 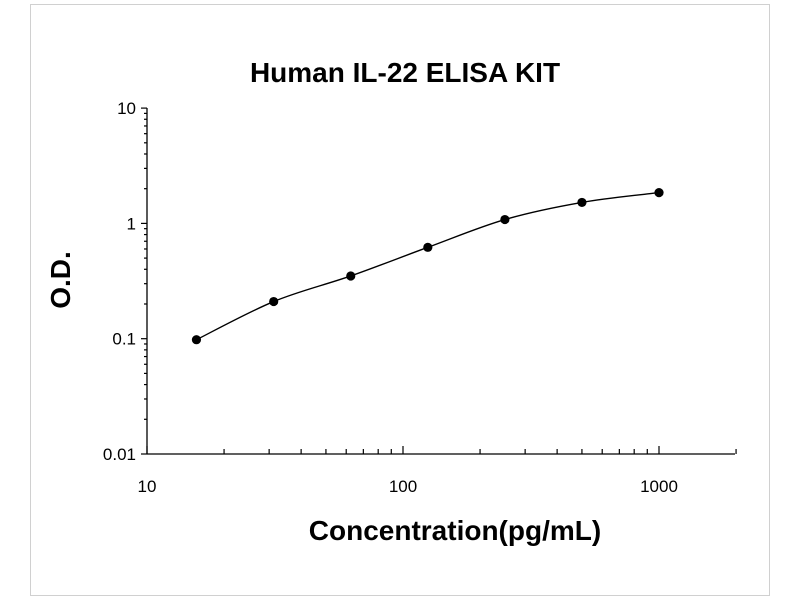 I want to click on y-tick-label: 0.01, so click(x=119, y=454).